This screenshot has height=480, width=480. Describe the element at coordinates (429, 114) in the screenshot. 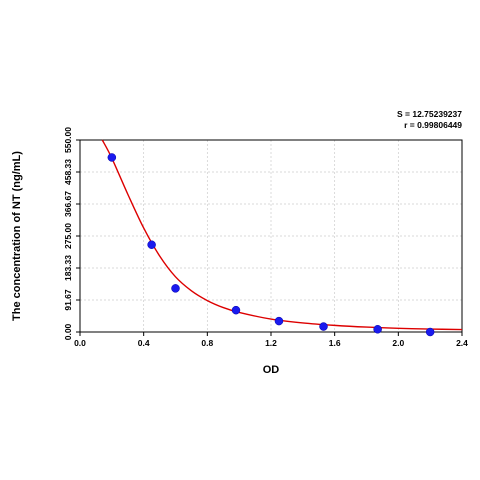

I see `stat-s-label: S = 12.75239237` at that location.